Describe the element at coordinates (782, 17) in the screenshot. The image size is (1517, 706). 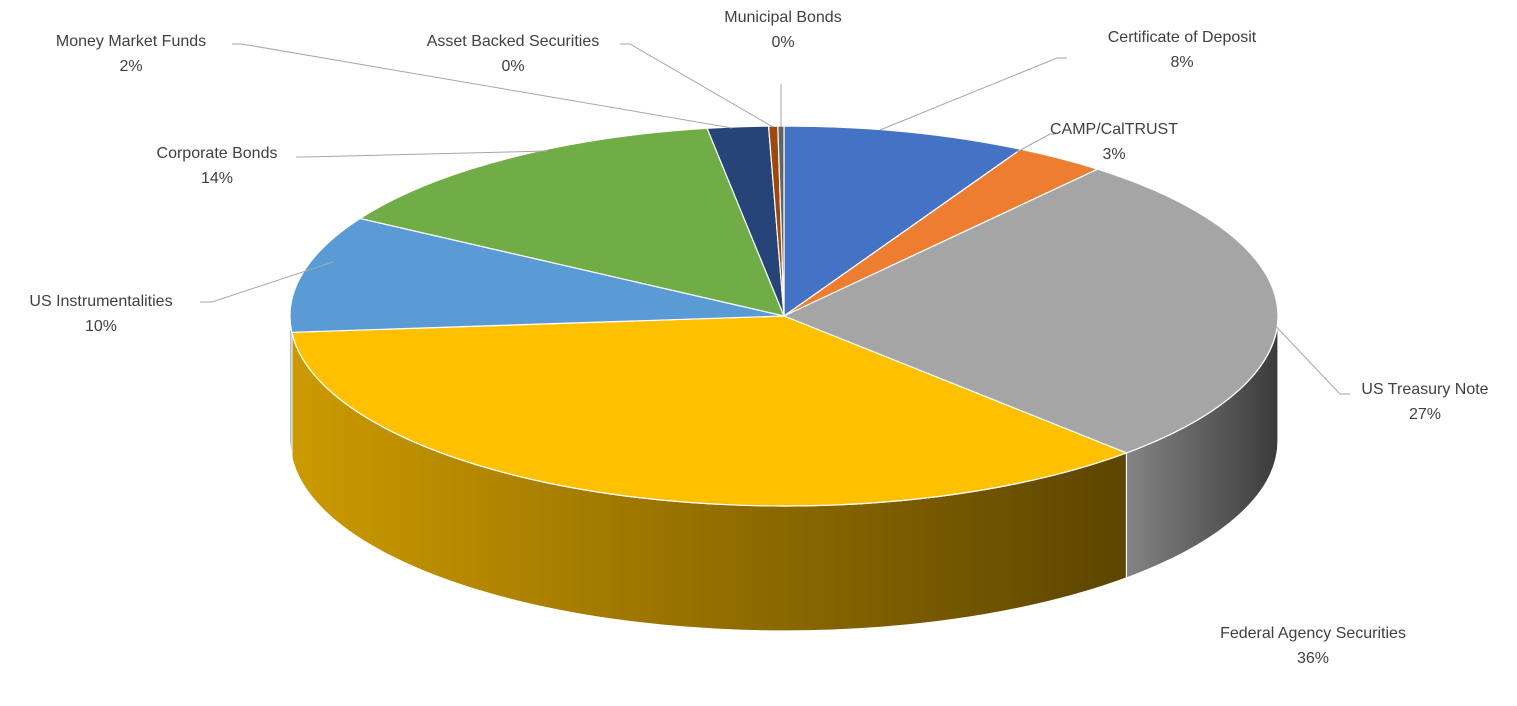
I see `slice-label-municipal-bonds: Municipal Bonds` at that location.